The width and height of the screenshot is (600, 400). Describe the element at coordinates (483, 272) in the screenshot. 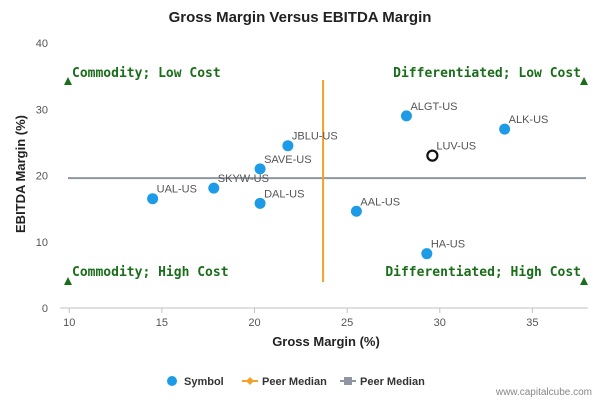

I see `quadrant-label-bottom-right: Differentiated; High Cost` at that location.